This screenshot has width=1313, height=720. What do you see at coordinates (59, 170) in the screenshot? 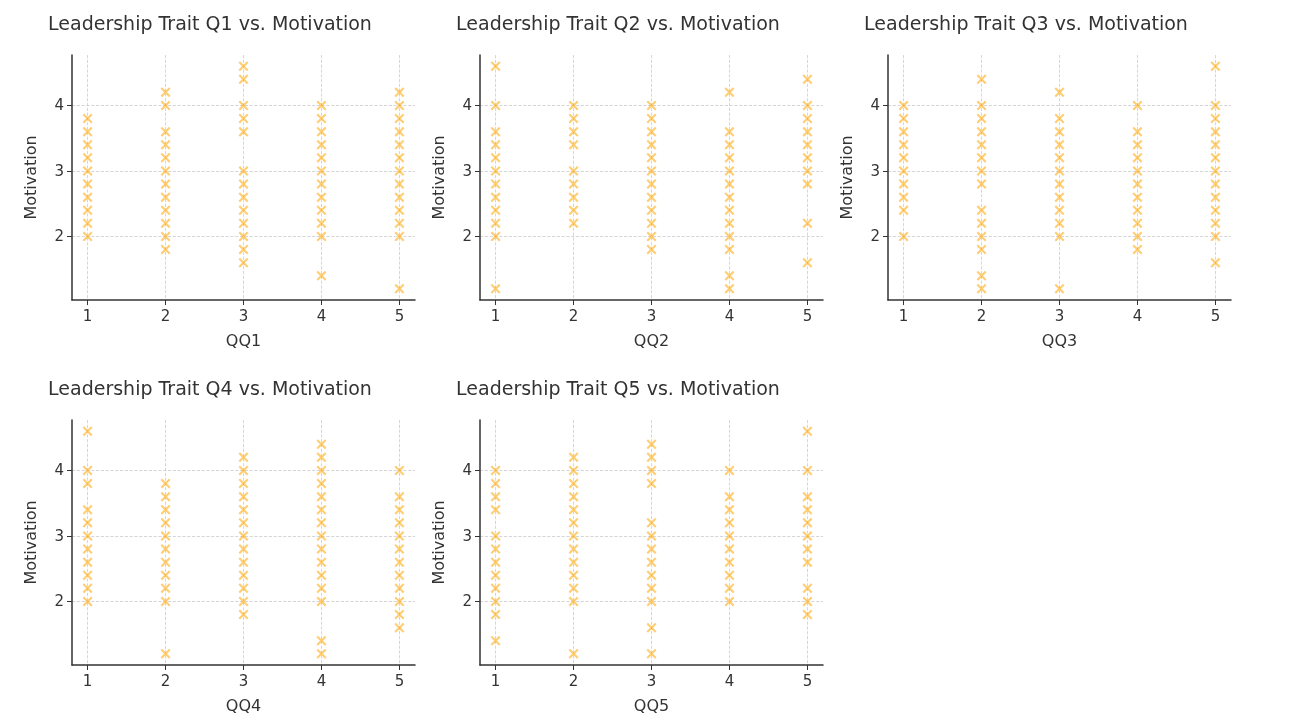
I see `y-tick-label: 3` at bounding box center [59, 170].